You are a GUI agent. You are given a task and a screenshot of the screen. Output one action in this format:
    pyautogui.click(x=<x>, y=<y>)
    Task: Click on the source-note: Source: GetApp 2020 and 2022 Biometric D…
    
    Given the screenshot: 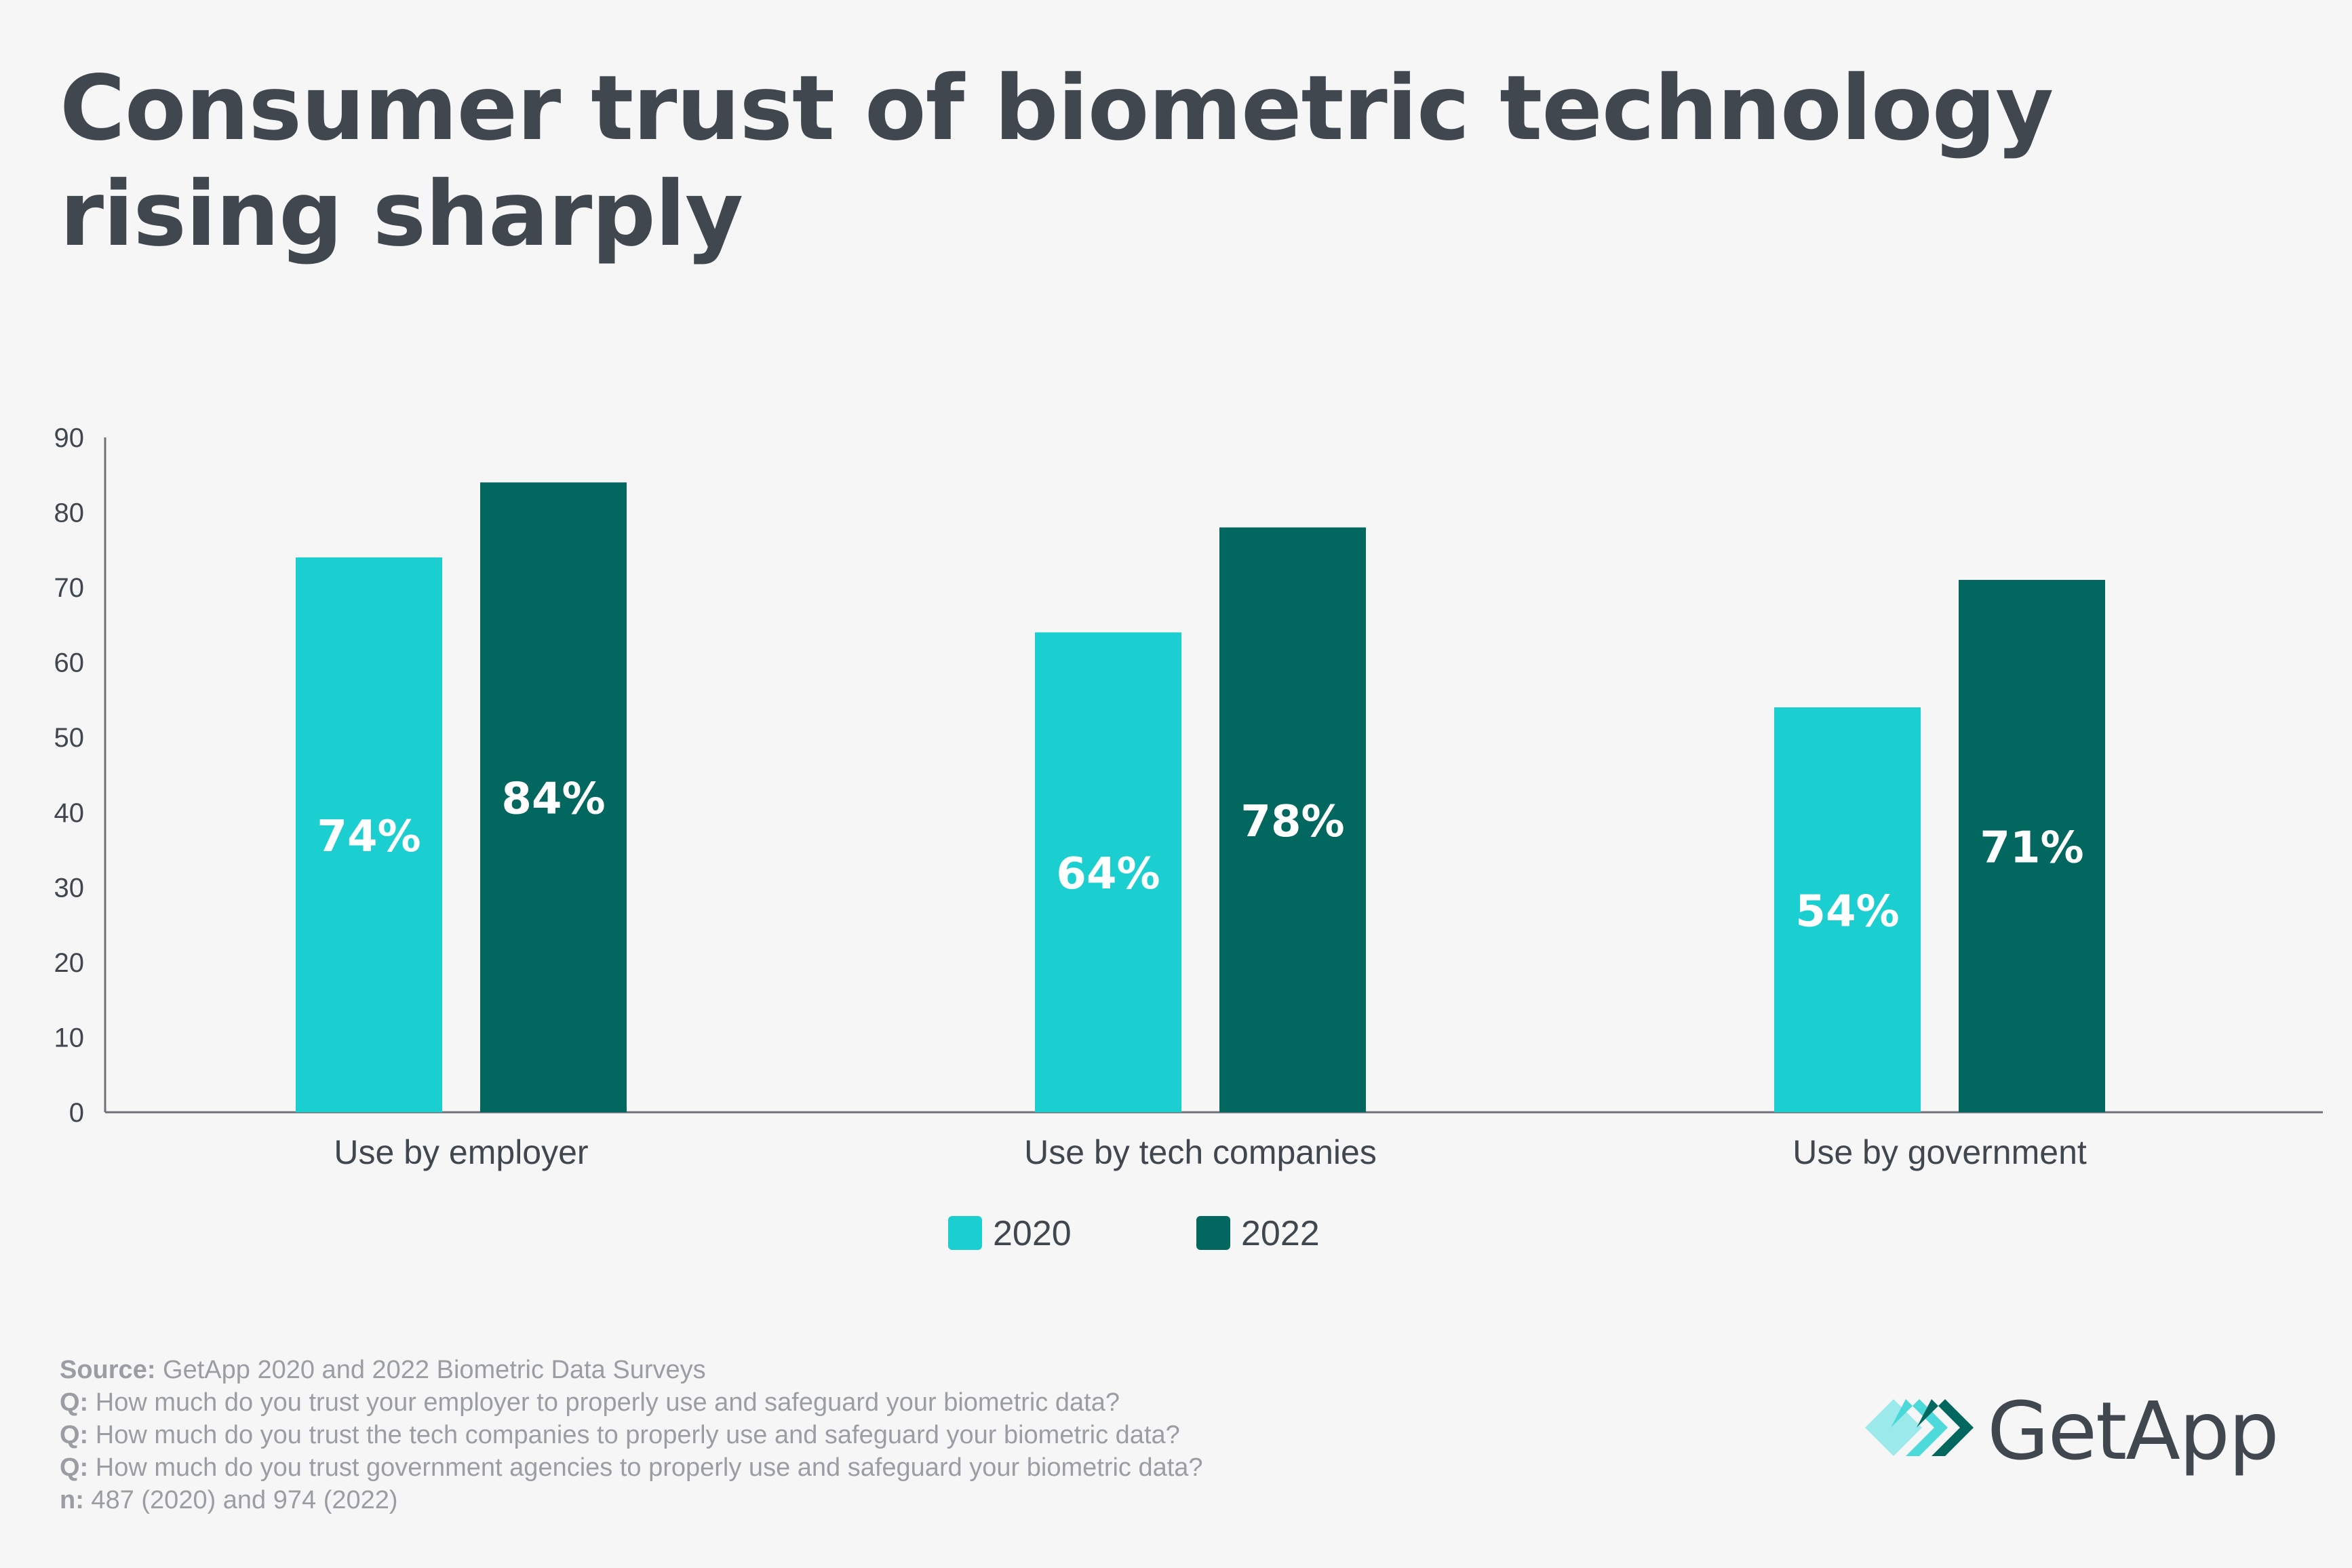 What is the action you would take?
    pyautogui.click(x=383, y=1370)
    